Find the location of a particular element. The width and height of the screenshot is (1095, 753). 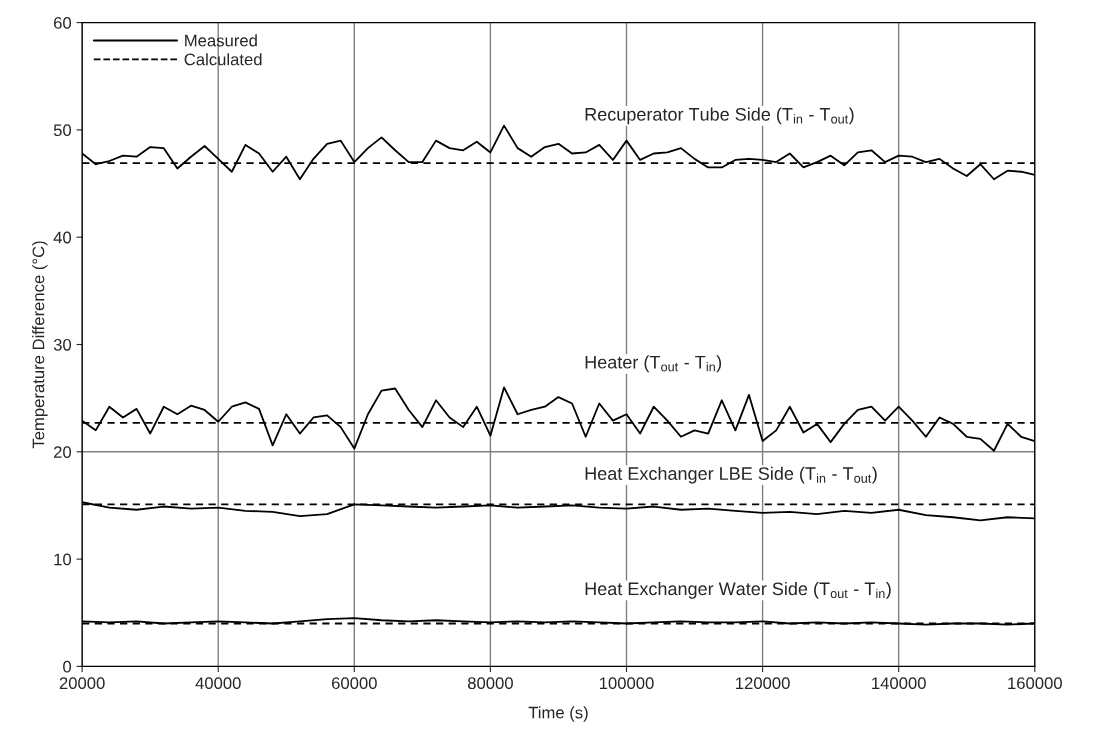

x-tick-label: 160000 is located at coordinates (1035, 683).